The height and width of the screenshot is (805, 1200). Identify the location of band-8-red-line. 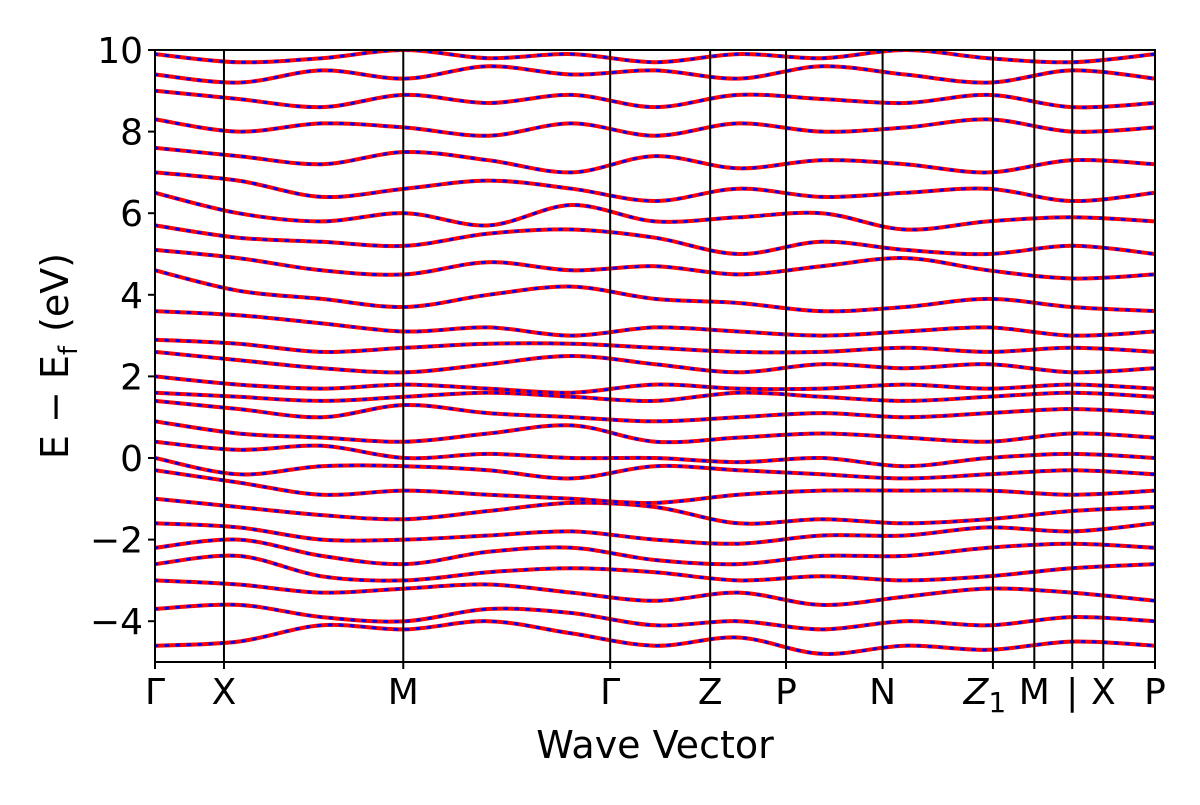
(655, 468).